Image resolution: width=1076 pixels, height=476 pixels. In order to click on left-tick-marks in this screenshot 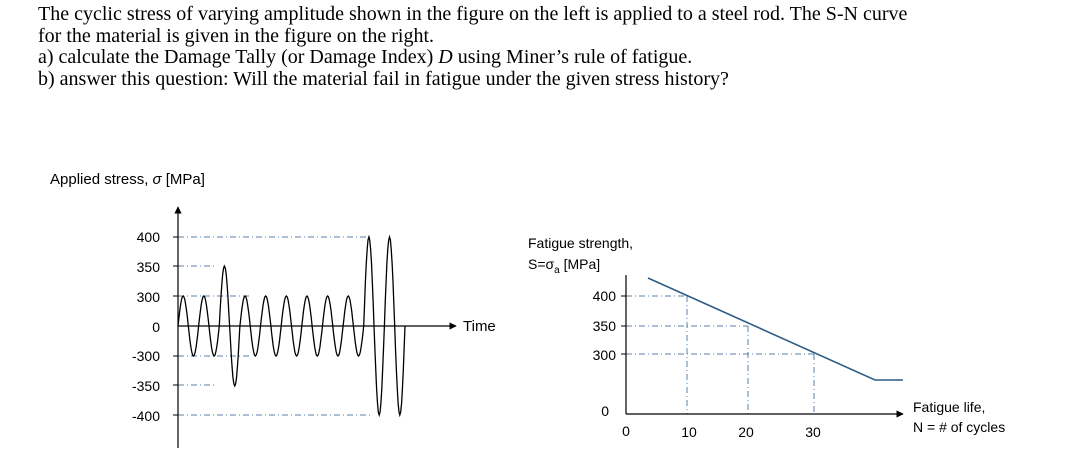, I will do `click(175, 326)`.